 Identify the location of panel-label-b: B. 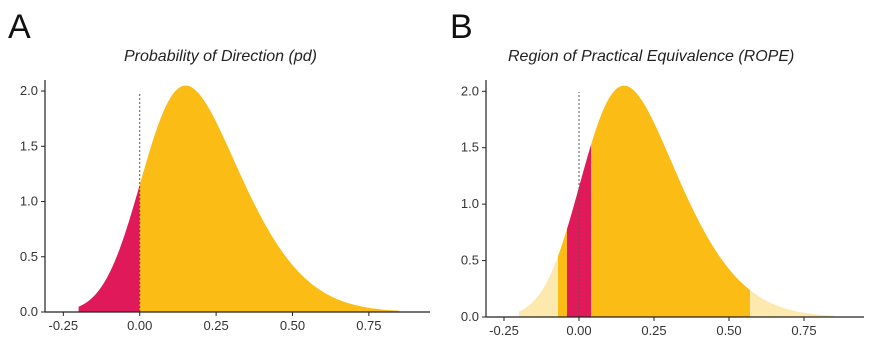
(461, 27).